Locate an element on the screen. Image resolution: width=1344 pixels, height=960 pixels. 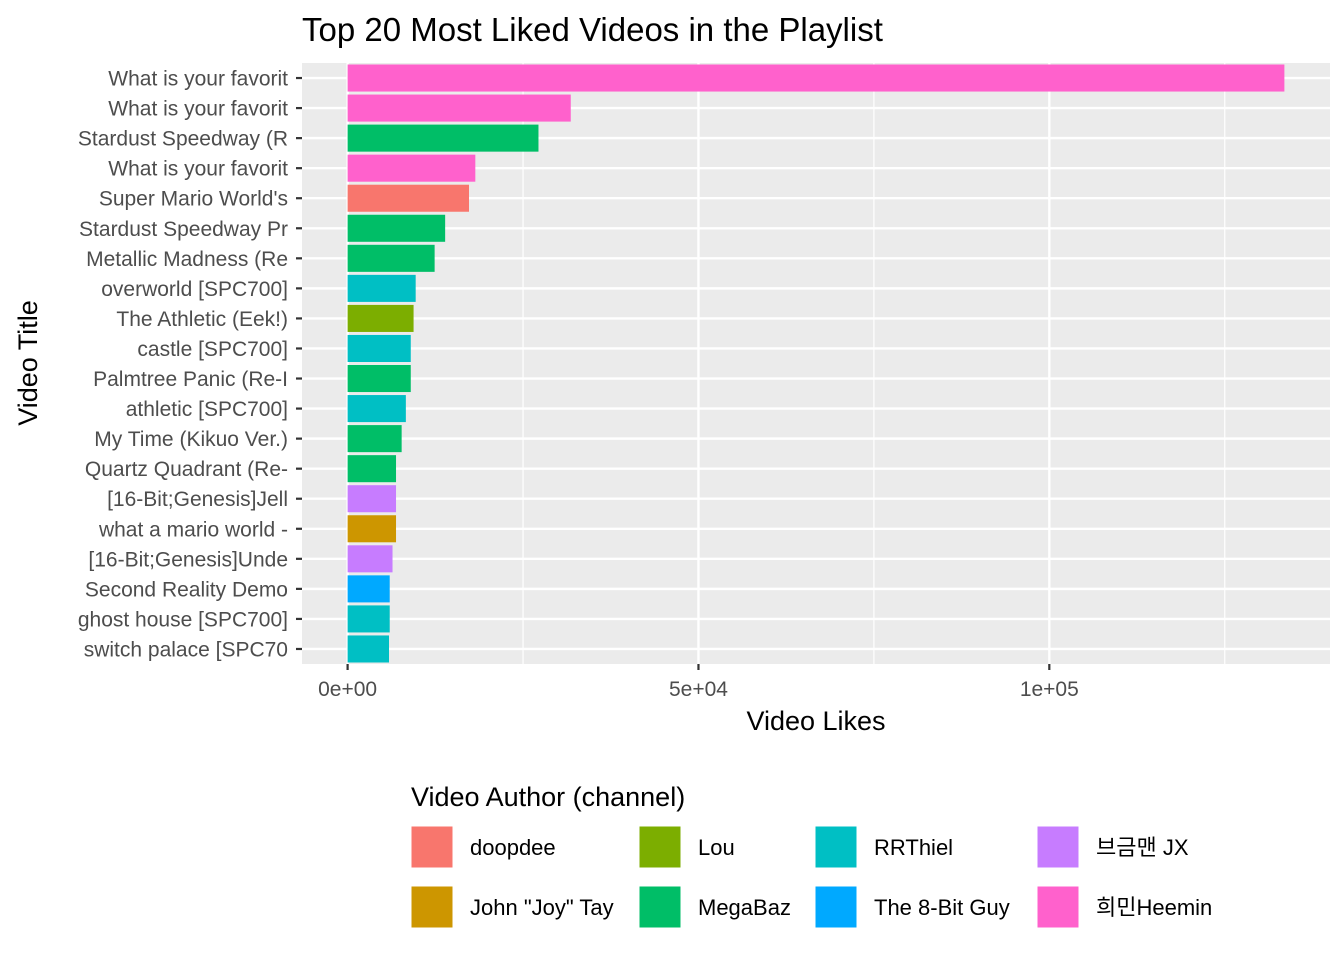
y-tick-label: ghost house [SPC700] is located at coordinates (183, 619).